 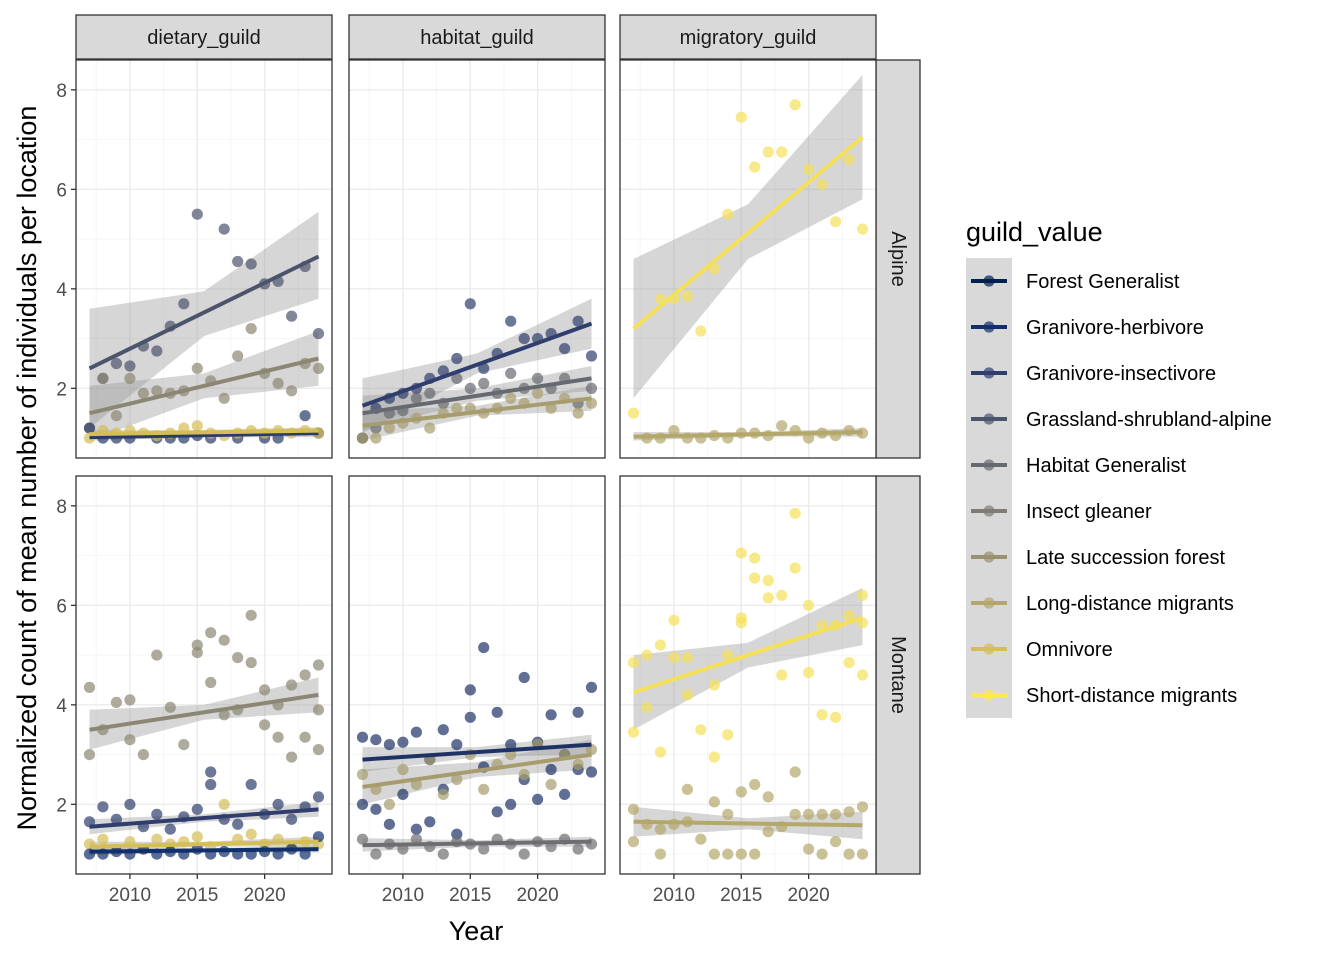 I want to click on x-tick-label: 2015, so click(x=197, y=895).